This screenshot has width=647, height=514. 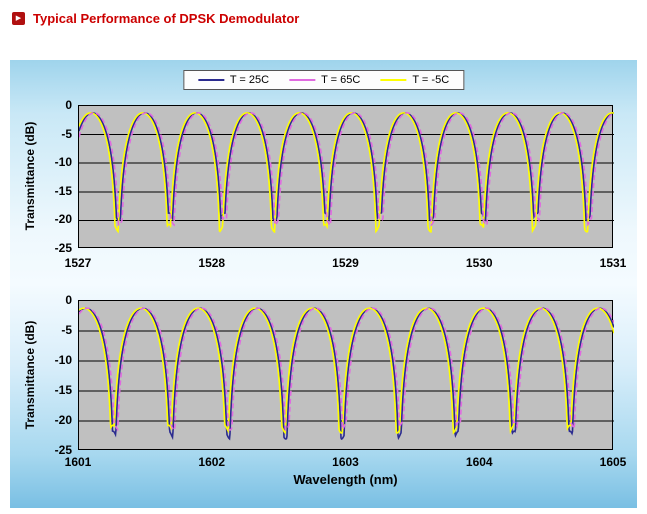 What do you see at coordinates (431, 80) in the screenshot?
I see `legend-label: T = -5C` at bounding box center [431, 80].